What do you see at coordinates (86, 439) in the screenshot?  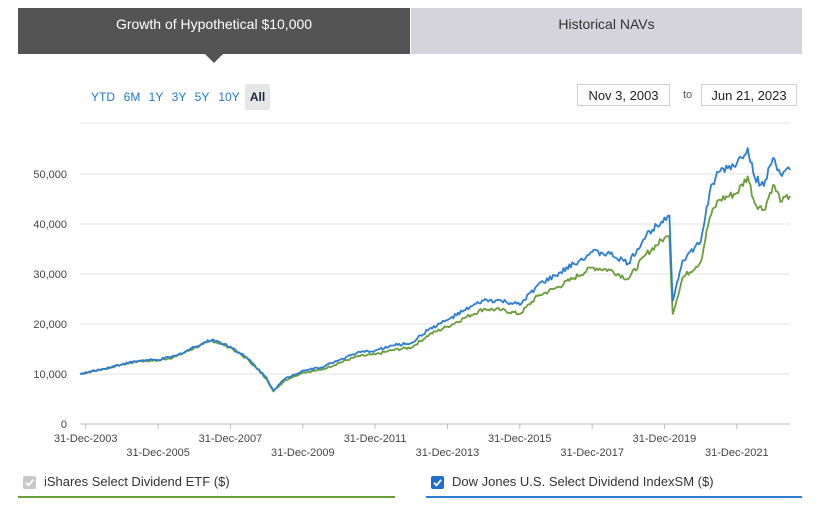 I see `x-tick-label: 31-Dec-2003` at bounding box center [86, 439].